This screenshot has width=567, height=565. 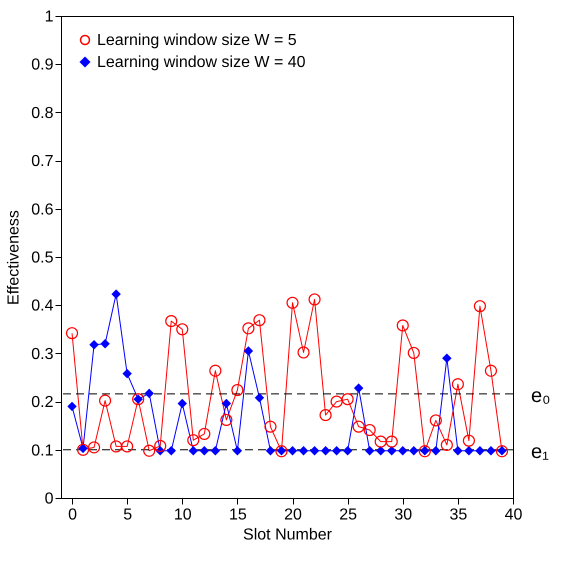 What do you see at coordinates (403, 515) in the screenshot?
I see `x-tick-label: 30` at bounding box center [403, 515].